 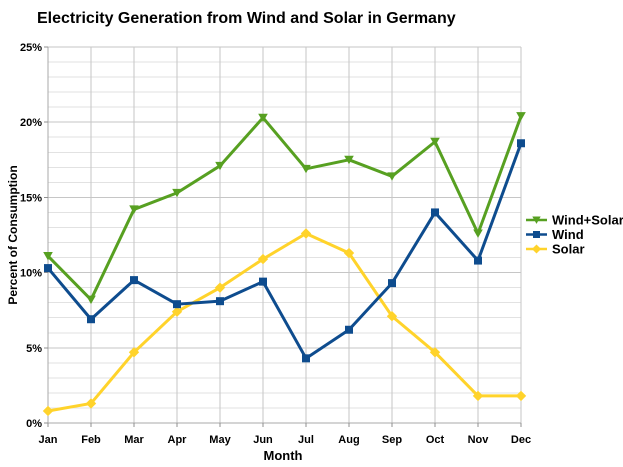 What do you see at coordinates (48, 440) in the screenshot?
I see `x-tick-label: Jan` at bounding box center [48, 440].